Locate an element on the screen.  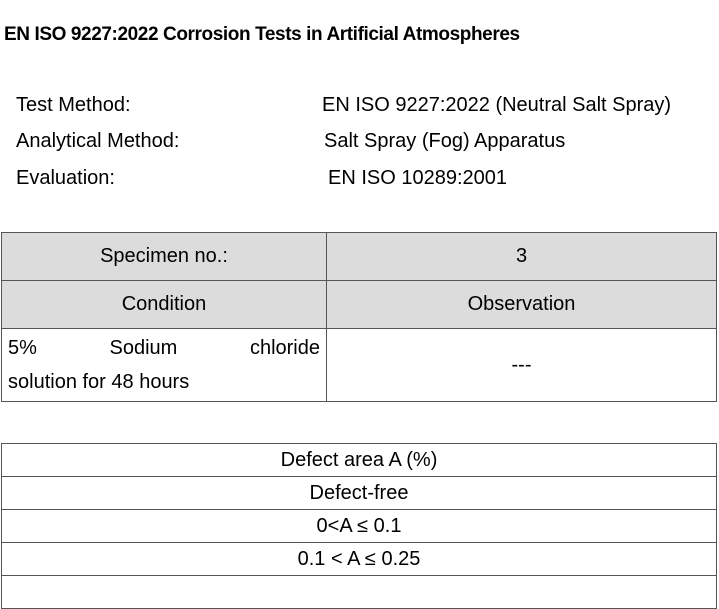
evaluation-label: Evaluation: is located at coordinates (65, 178).